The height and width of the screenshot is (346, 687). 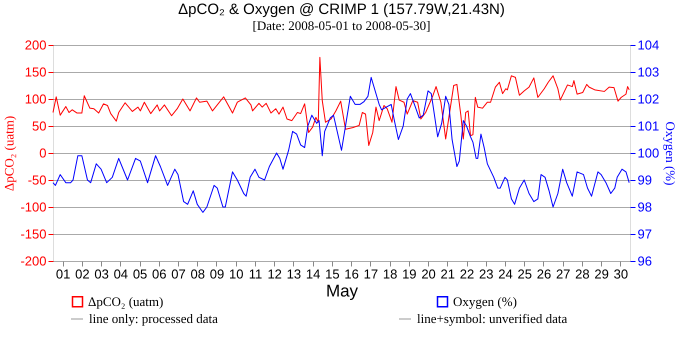 I want to click on x-tick-label: 01, so click(x=63, y=274).